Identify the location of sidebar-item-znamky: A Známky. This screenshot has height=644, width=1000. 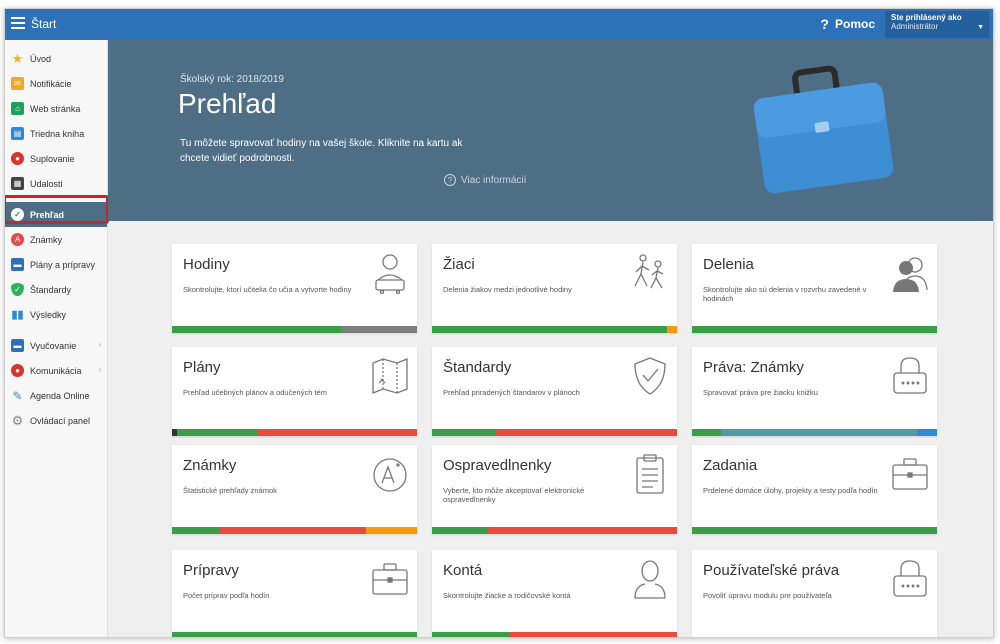
(56, 239).